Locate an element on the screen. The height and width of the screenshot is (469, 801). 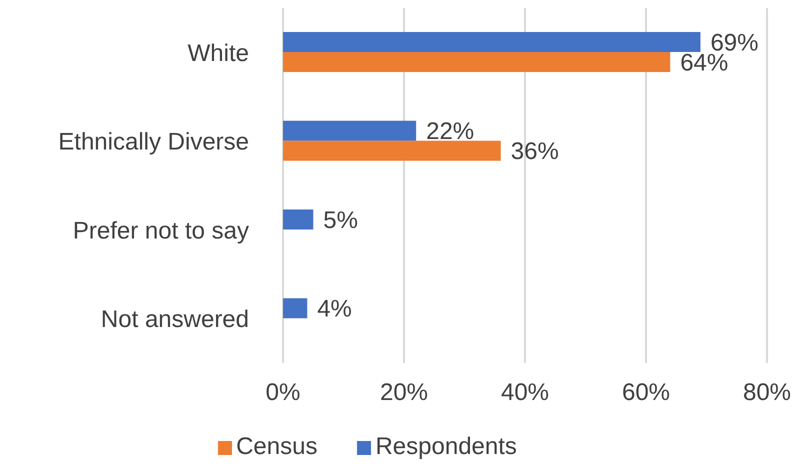
y-tick-label: Not answered is located at coordinates (174, 320).